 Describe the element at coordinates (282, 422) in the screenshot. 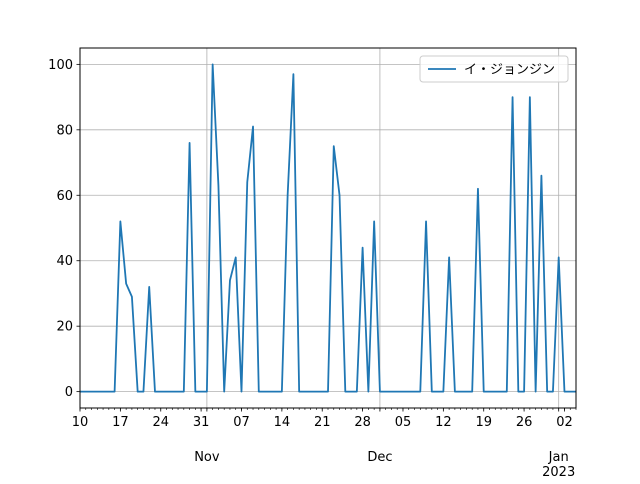

I see `x-tick-label: 14` at that location.